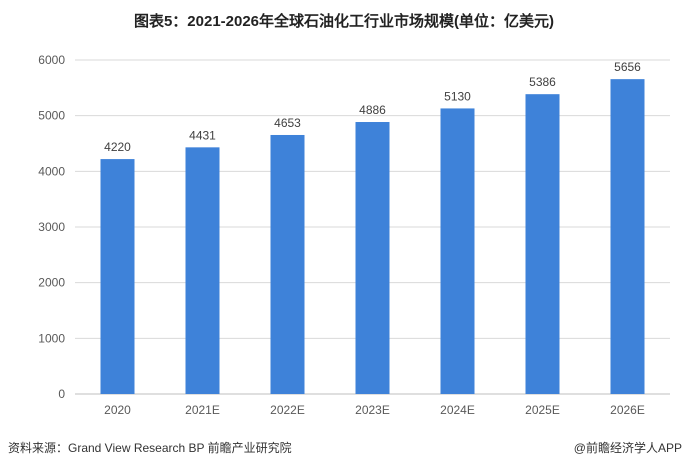  Describe the element at coordinates (287, 123) in the screenshot. I see `data-label: 4653` at that location.